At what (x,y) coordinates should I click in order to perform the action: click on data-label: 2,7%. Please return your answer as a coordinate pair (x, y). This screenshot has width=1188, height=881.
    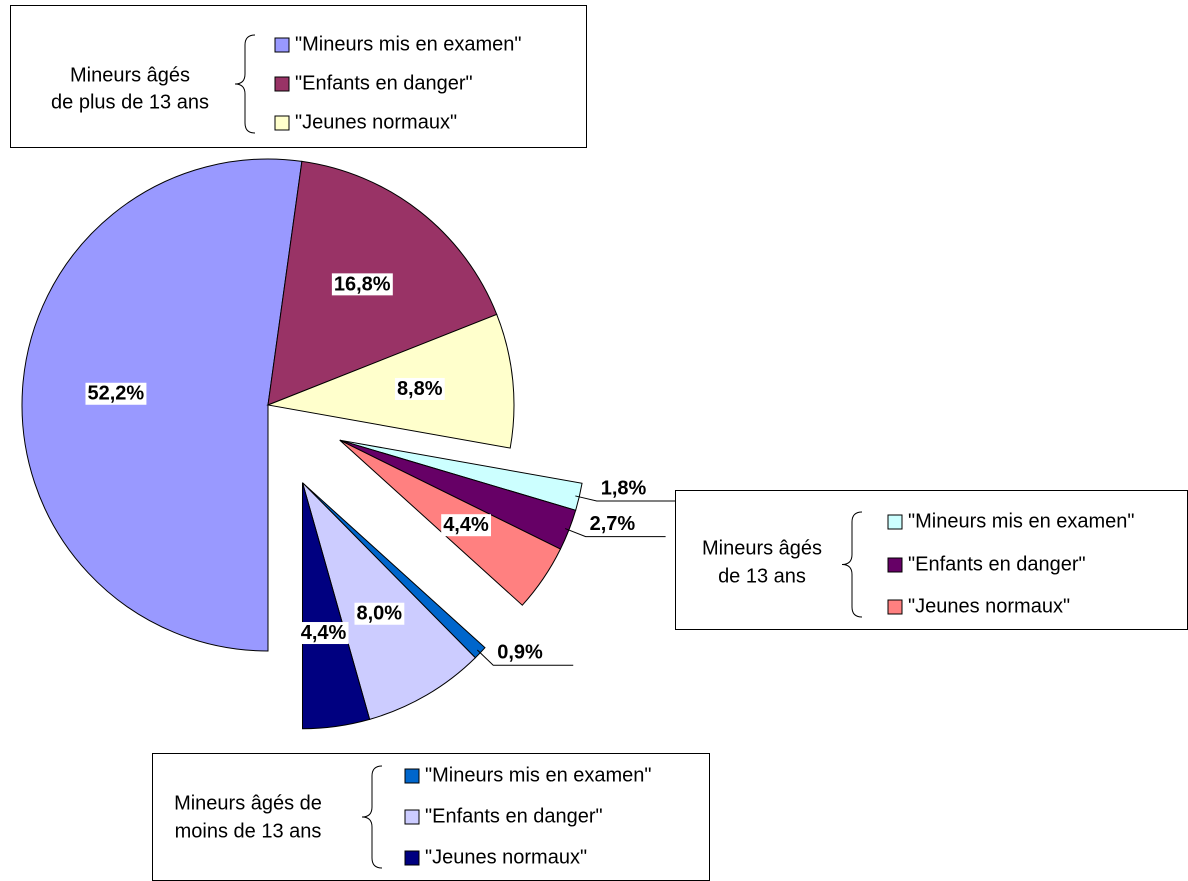
    Looking at the image, I should click on (613, 524).